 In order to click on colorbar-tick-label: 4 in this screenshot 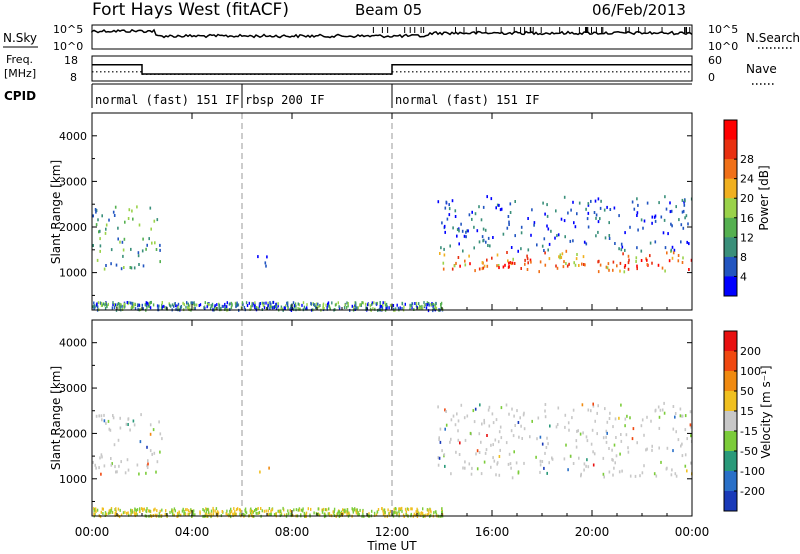, I will do `click(743, 276)`.